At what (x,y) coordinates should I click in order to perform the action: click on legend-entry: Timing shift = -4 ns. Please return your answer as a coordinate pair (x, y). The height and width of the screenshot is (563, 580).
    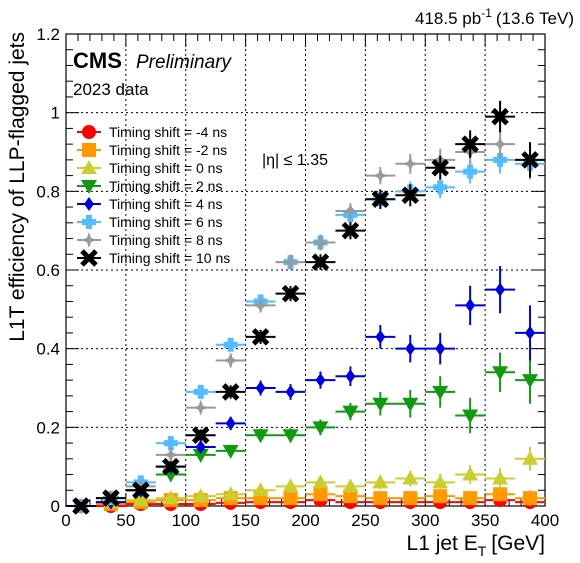
    Looking at the image, I should click on (152, 132).